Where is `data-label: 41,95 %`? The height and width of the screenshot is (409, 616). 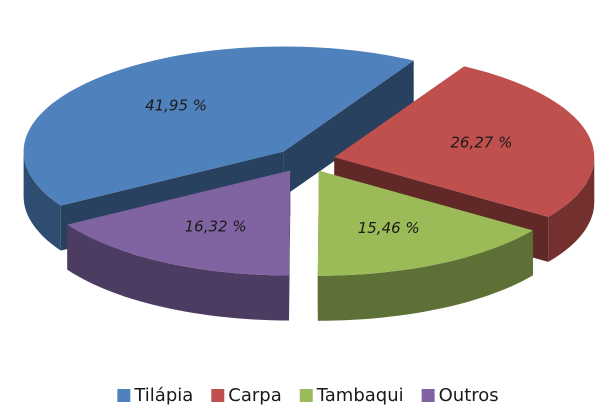 data-label: 41,95 % is located at coordinates (176, 105).